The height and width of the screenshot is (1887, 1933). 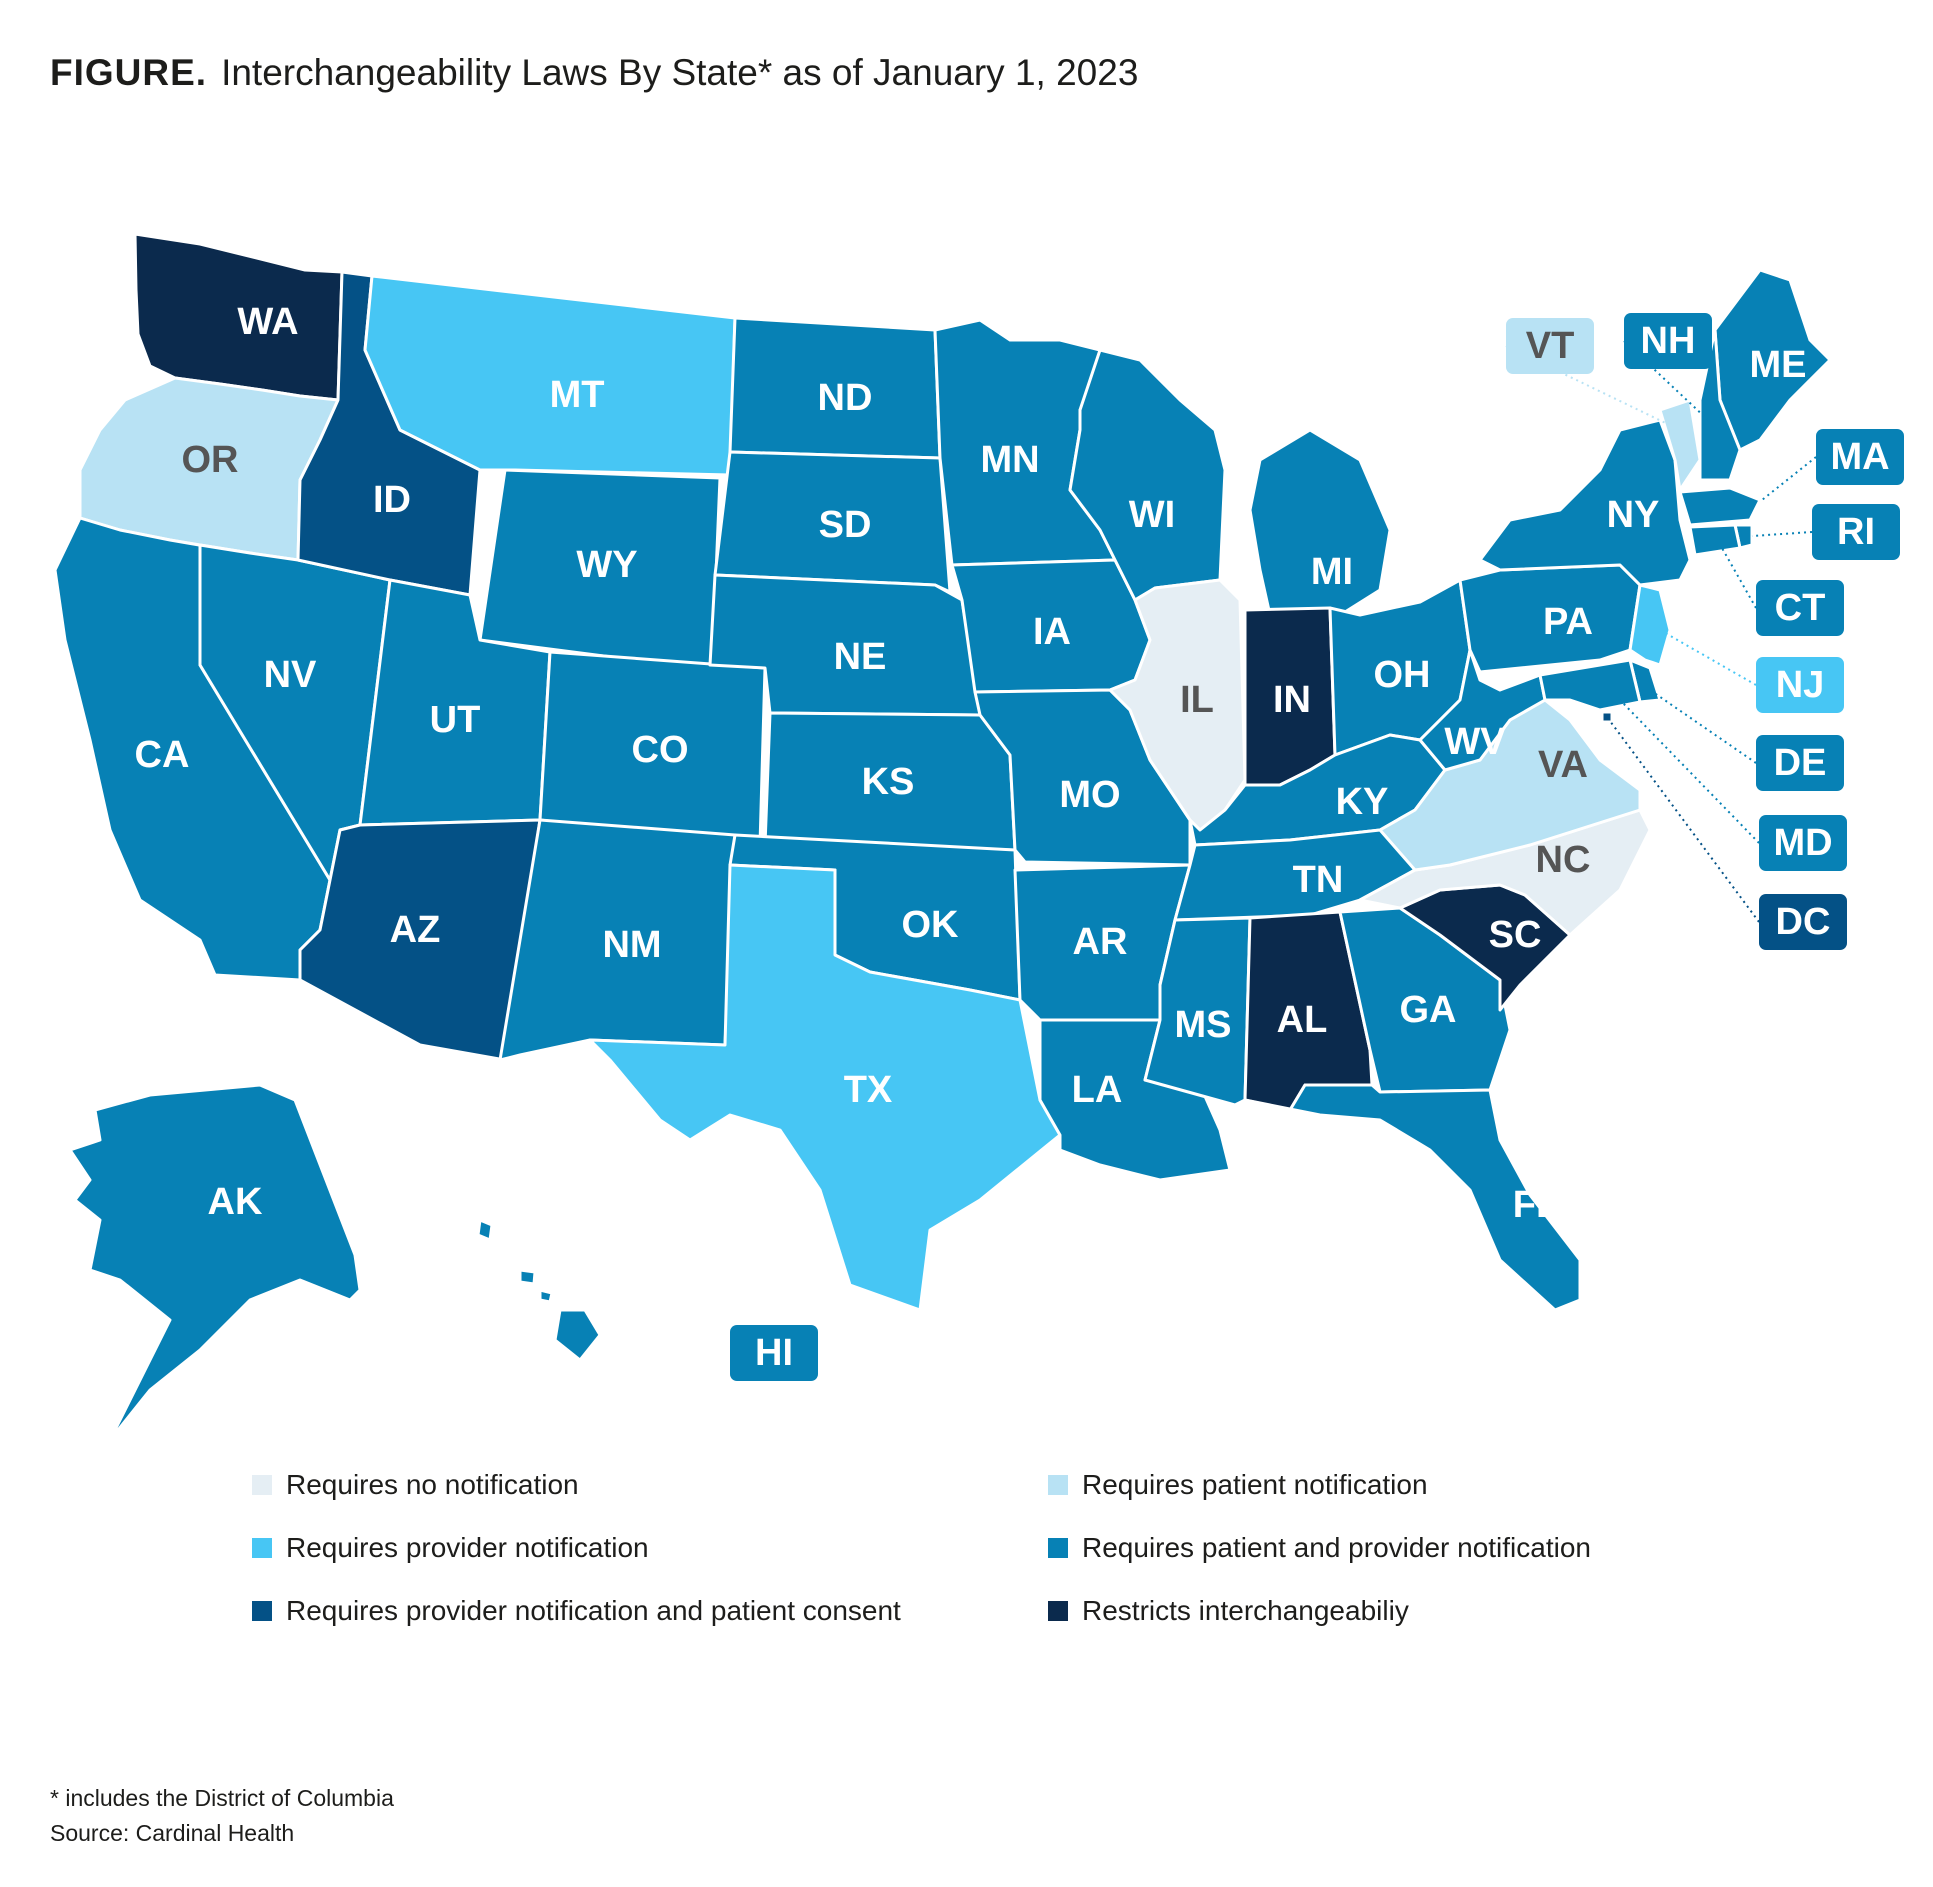 I want to click on state-label-wi: WI, so click(x=1152, y=515).